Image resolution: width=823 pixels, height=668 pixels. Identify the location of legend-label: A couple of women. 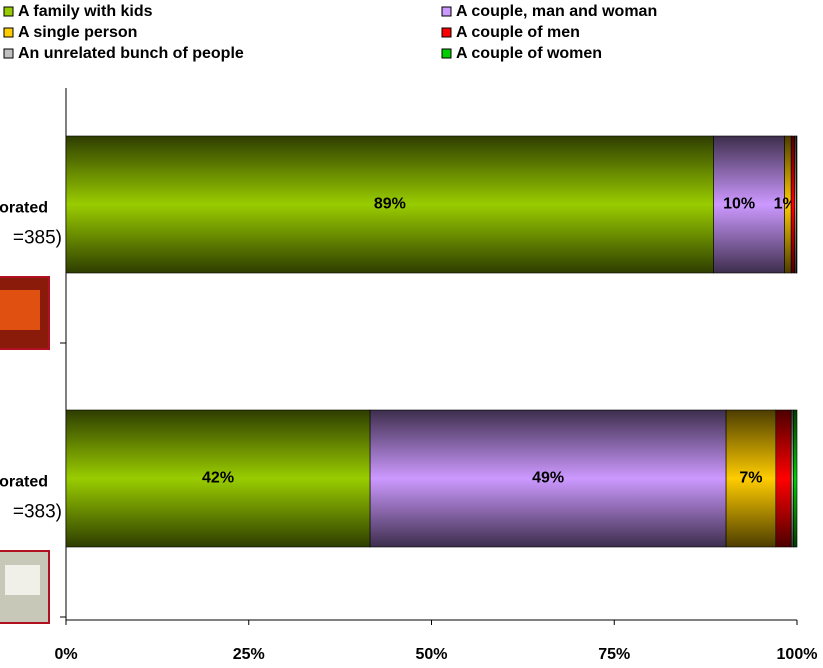
(529, 53).